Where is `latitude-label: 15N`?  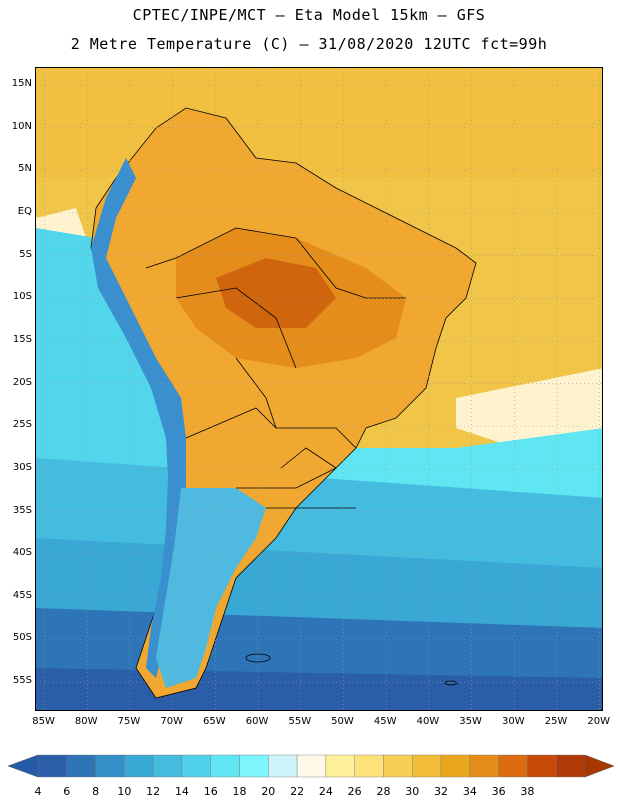
latitude-label: 15N is located at coordinates (21, 84).